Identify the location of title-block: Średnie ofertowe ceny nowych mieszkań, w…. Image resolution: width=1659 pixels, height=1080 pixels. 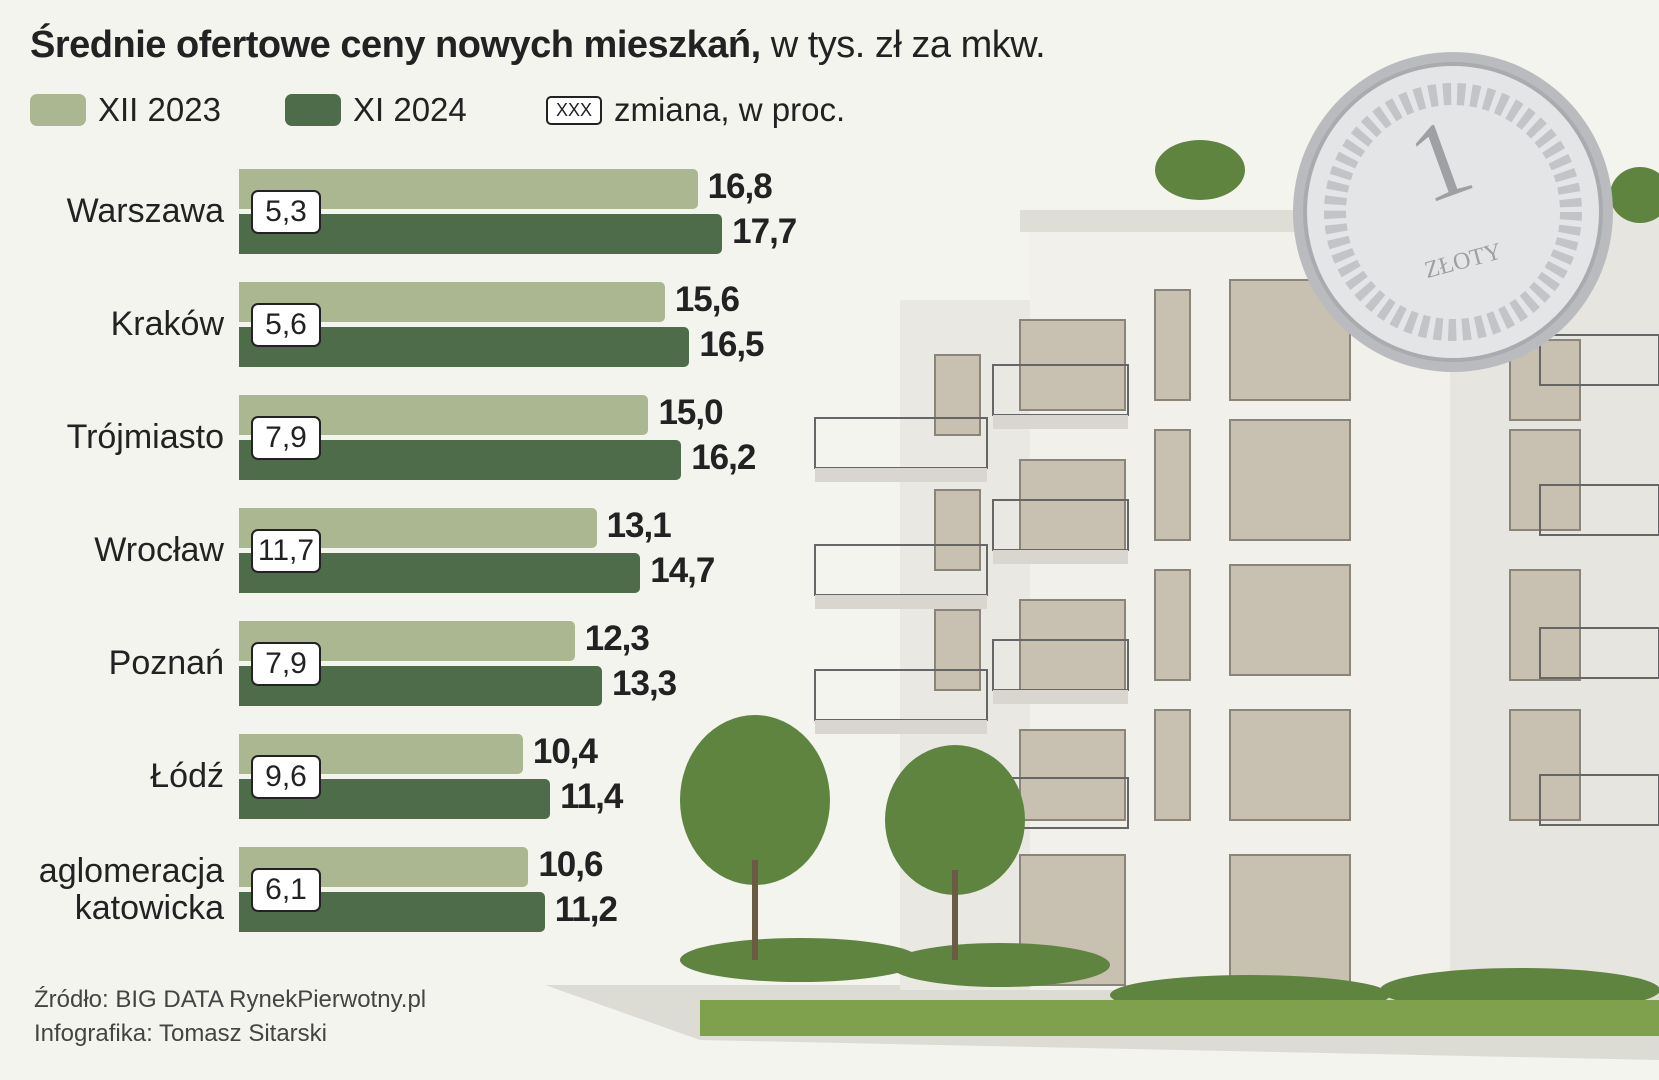
(538, 45).